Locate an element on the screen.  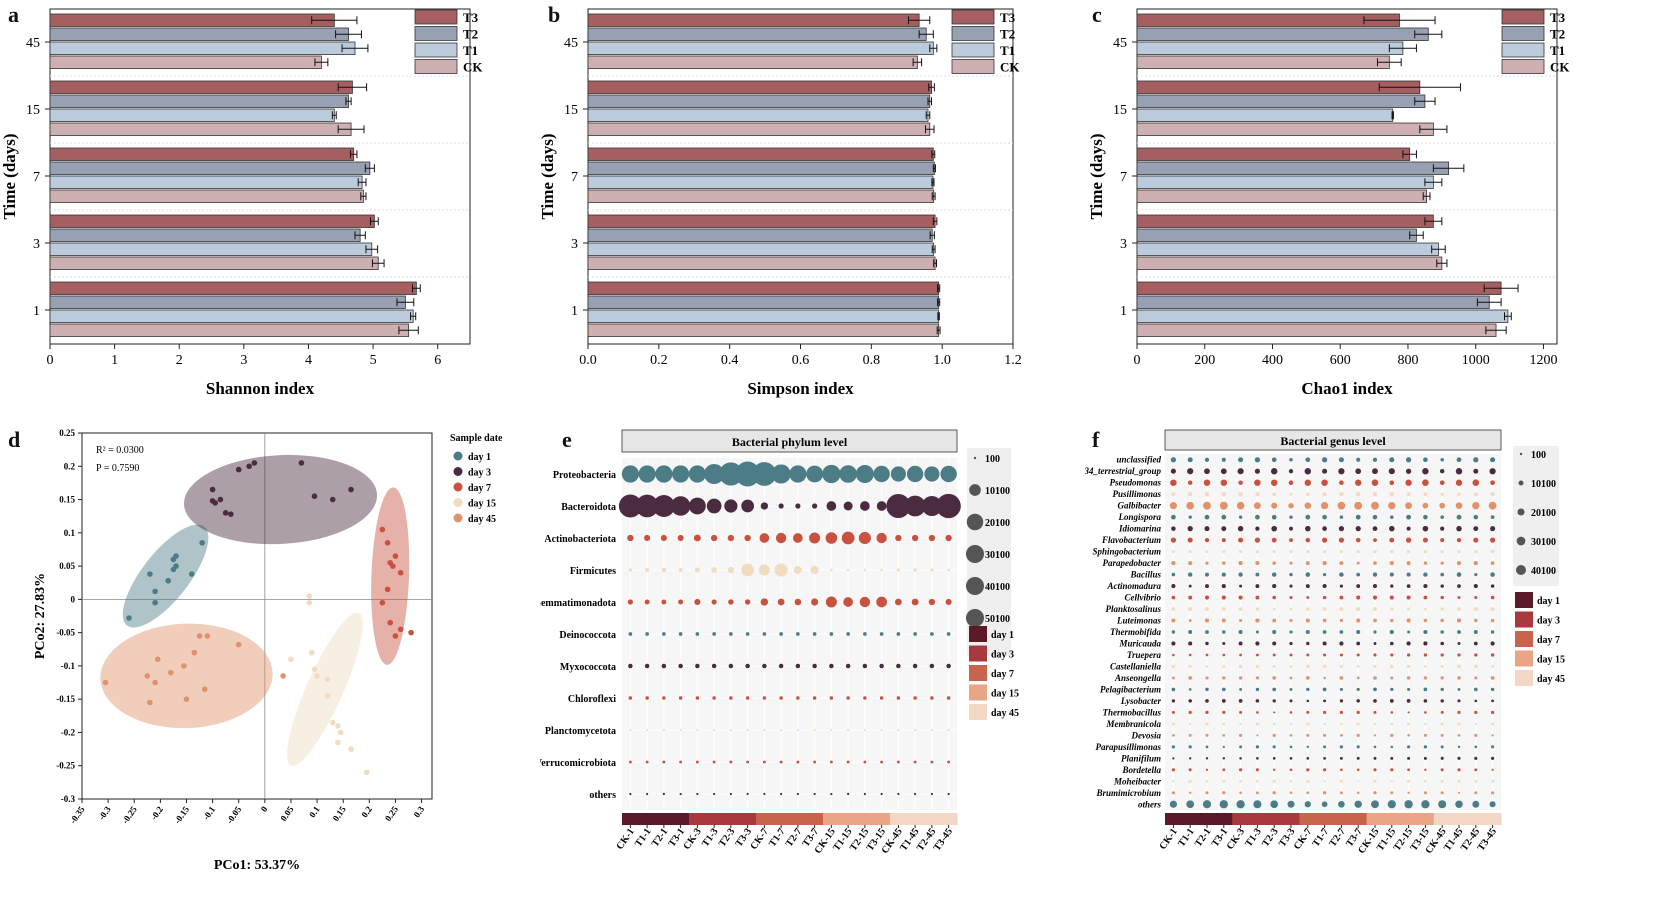
row-label: Planifilum is located at coordinates (1141, 758).